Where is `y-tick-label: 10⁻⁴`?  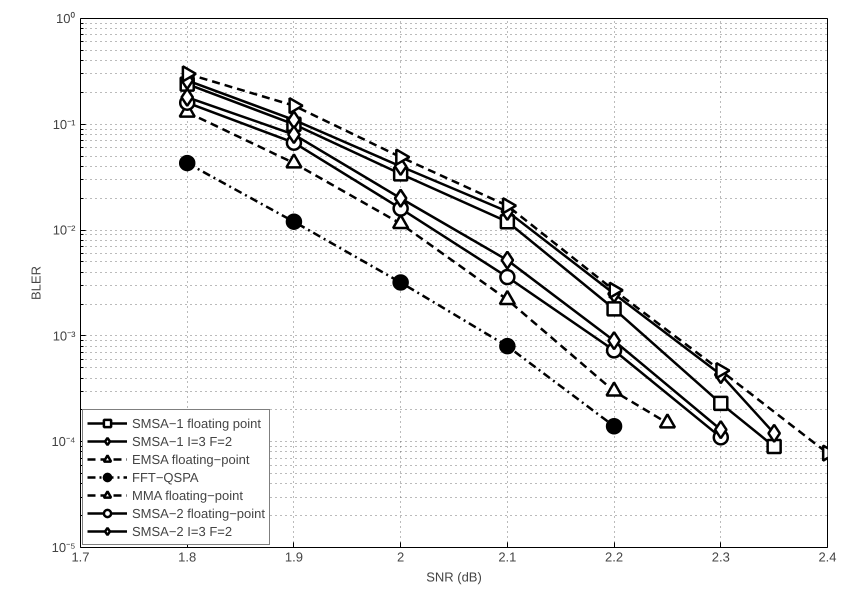 y-tick-label: 10⁻⁴ is located at coordinates (63, 442).